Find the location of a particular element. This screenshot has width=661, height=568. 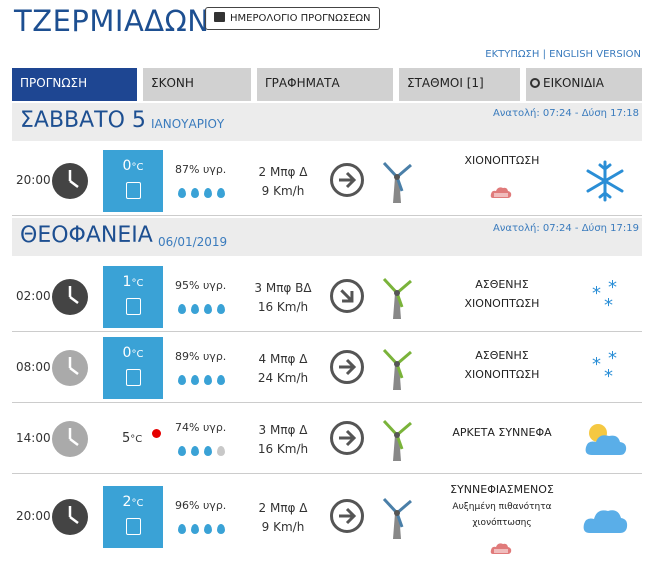

tab-stations: ΣΤΑΘΜΟΙ [1] is located at coordinates (459, 84).